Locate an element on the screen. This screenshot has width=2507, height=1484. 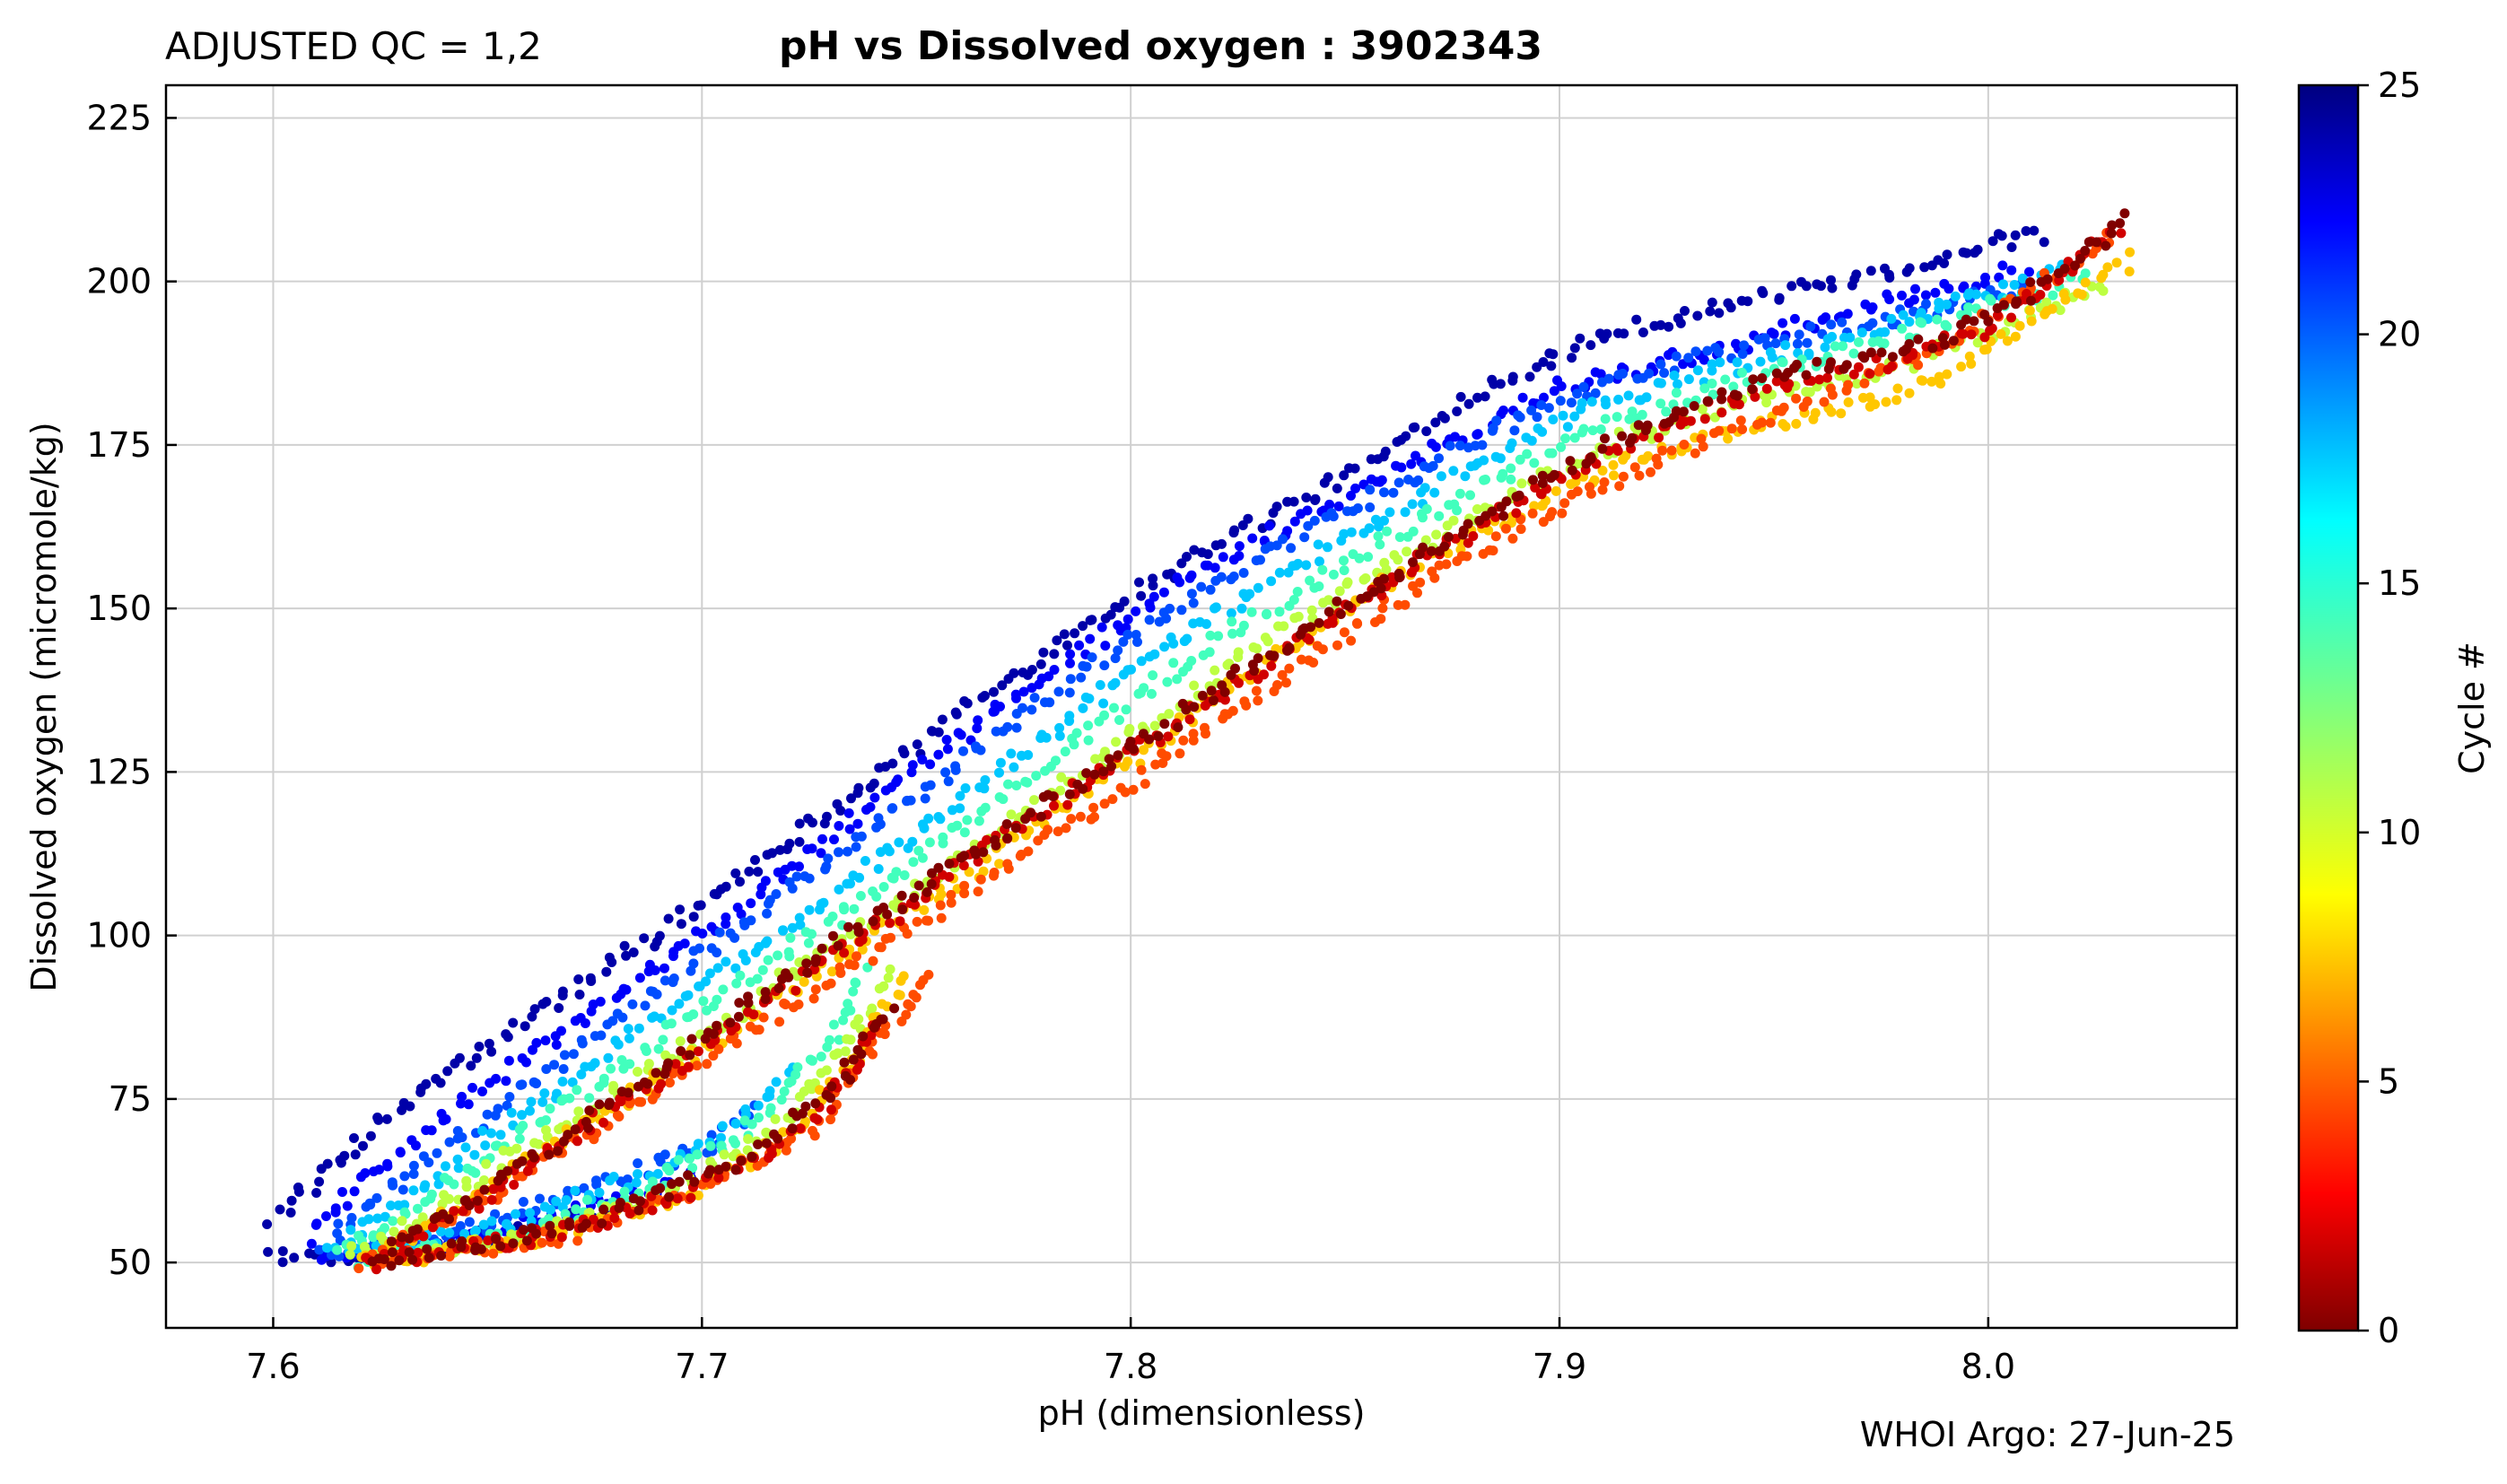
y-tick-label: 125 is located at coordinates (119, 772).